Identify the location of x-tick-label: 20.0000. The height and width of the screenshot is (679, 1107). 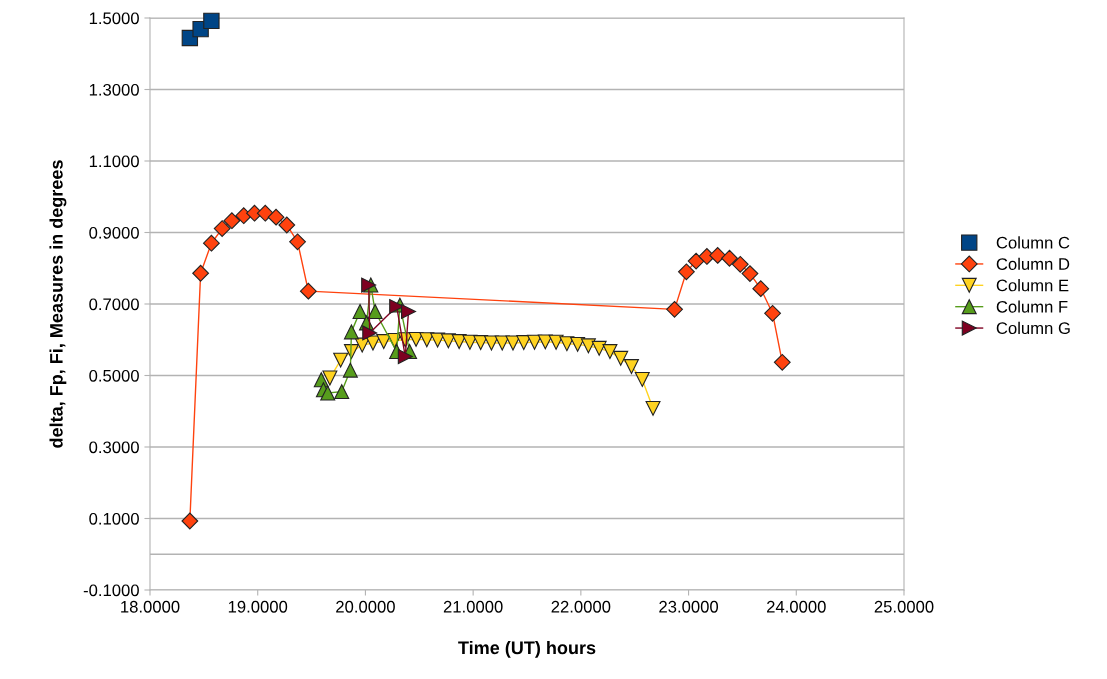
(365, 606).